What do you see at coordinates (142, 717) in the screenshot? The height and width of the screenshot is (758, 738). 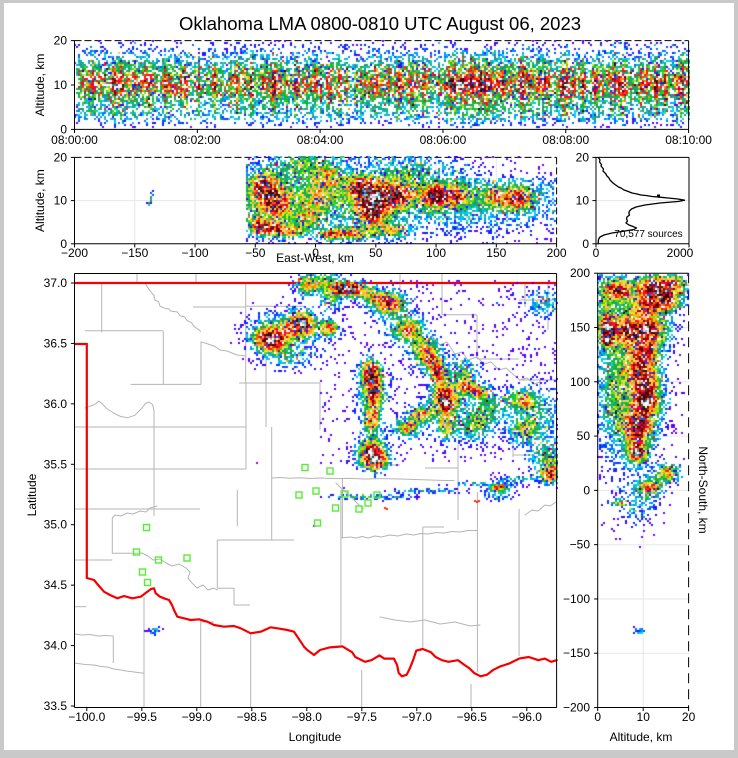 I see `svg-text: −99.5` at bounding box center [142, 717].